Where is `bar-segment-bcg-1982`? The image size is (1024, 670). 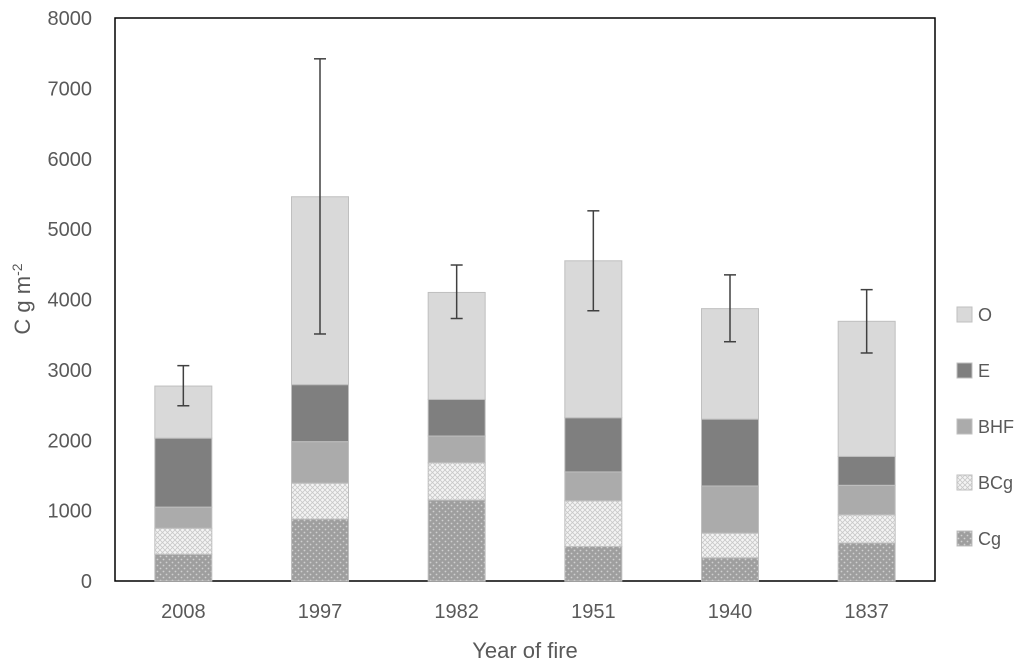
bar-segment-bcg-1982 is located at coordinates (456, 481).